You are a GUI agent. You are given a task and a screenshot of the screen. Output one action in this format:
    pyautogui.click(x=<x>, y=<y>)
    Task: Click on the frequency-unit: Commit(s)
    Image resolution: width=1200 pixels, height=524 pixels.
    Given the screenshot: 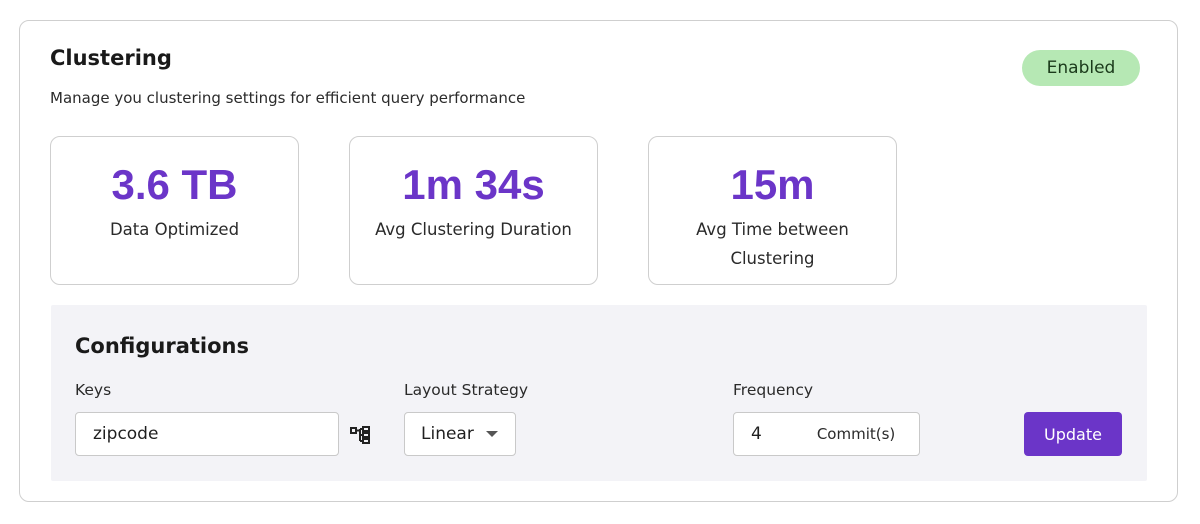 What is the action you would take?
    pyautogui.click(x=856, y=434)
    